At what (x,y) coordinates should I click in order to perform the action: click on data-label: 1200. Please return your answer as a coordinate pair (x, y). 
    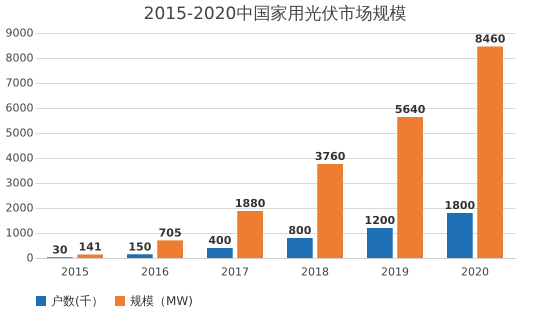
    Looking at the image, I should click on (380, 220).